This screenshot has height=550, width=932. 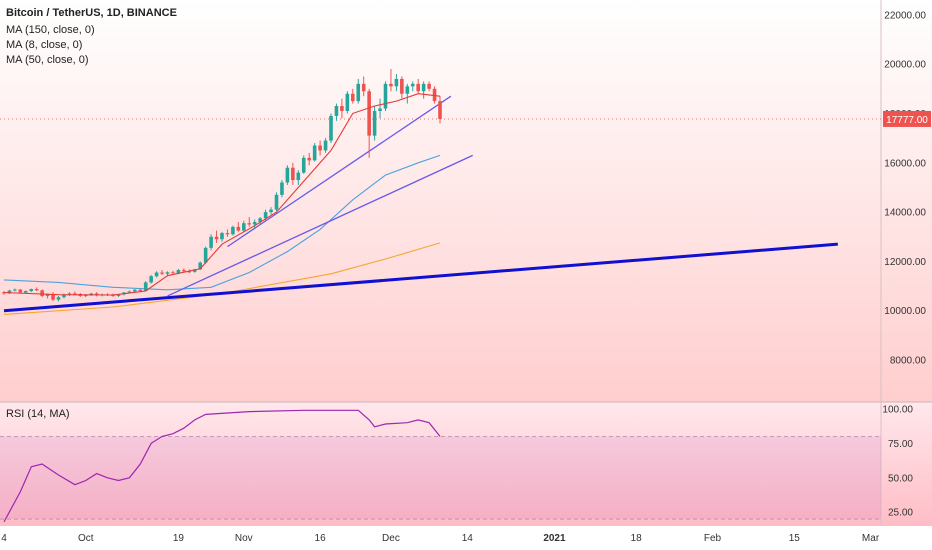 I want to click on trendline-bold, so click(x=420, y=277).